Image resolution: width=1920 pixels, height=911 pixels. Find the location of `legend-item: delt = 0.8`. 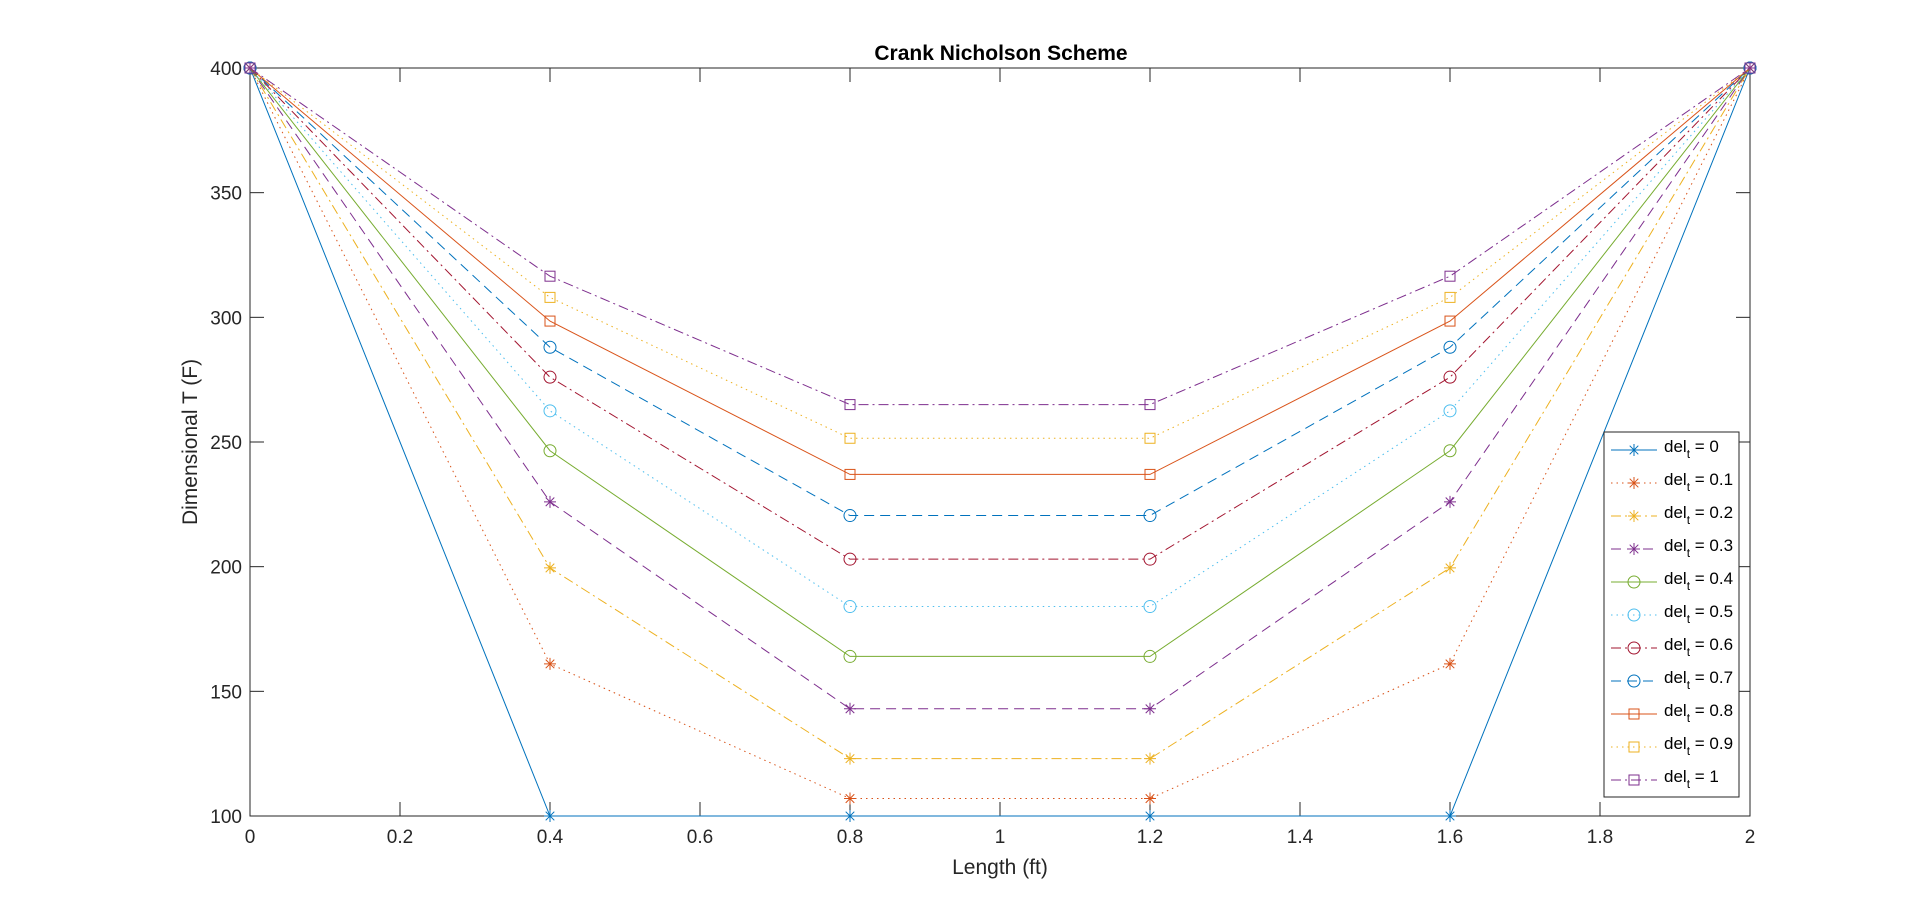

legend-item: delt = 0.8 is located at coordinates (1672, 713).